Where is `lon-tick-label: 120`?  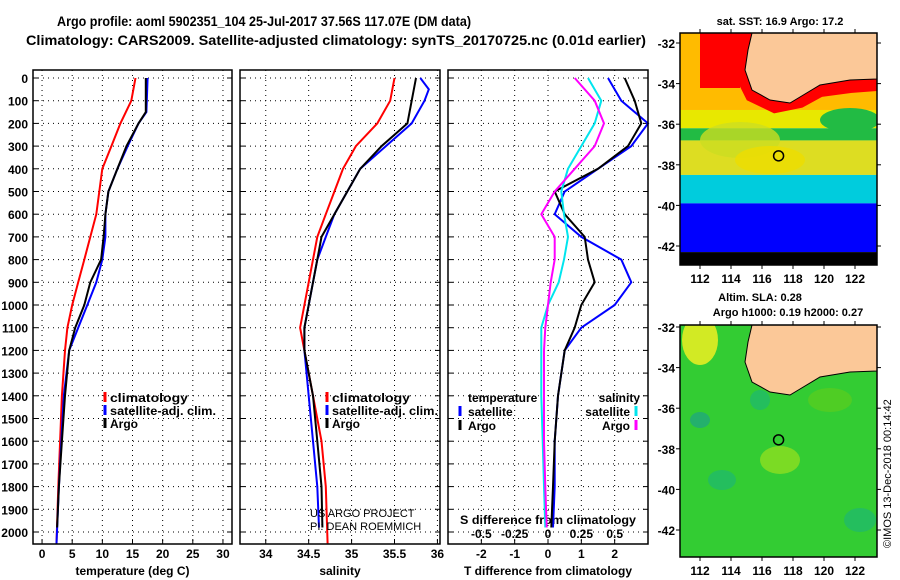 lon-tick-label: 120 is located at coordinates (824, 279).